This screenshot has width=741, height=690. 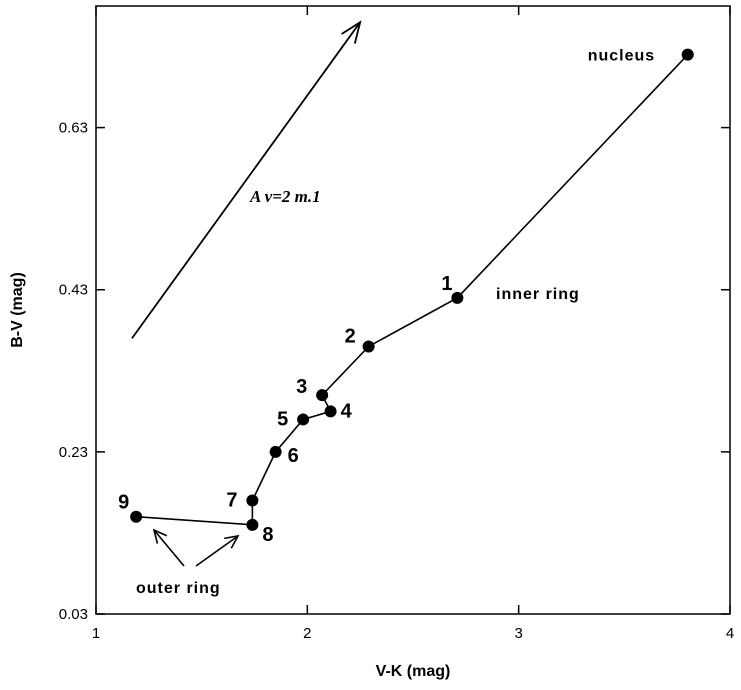 What do you see at coordinates (307, 633) in the screenshot?
I see `x-tick-label: 2` at bounding box center [307, 633].